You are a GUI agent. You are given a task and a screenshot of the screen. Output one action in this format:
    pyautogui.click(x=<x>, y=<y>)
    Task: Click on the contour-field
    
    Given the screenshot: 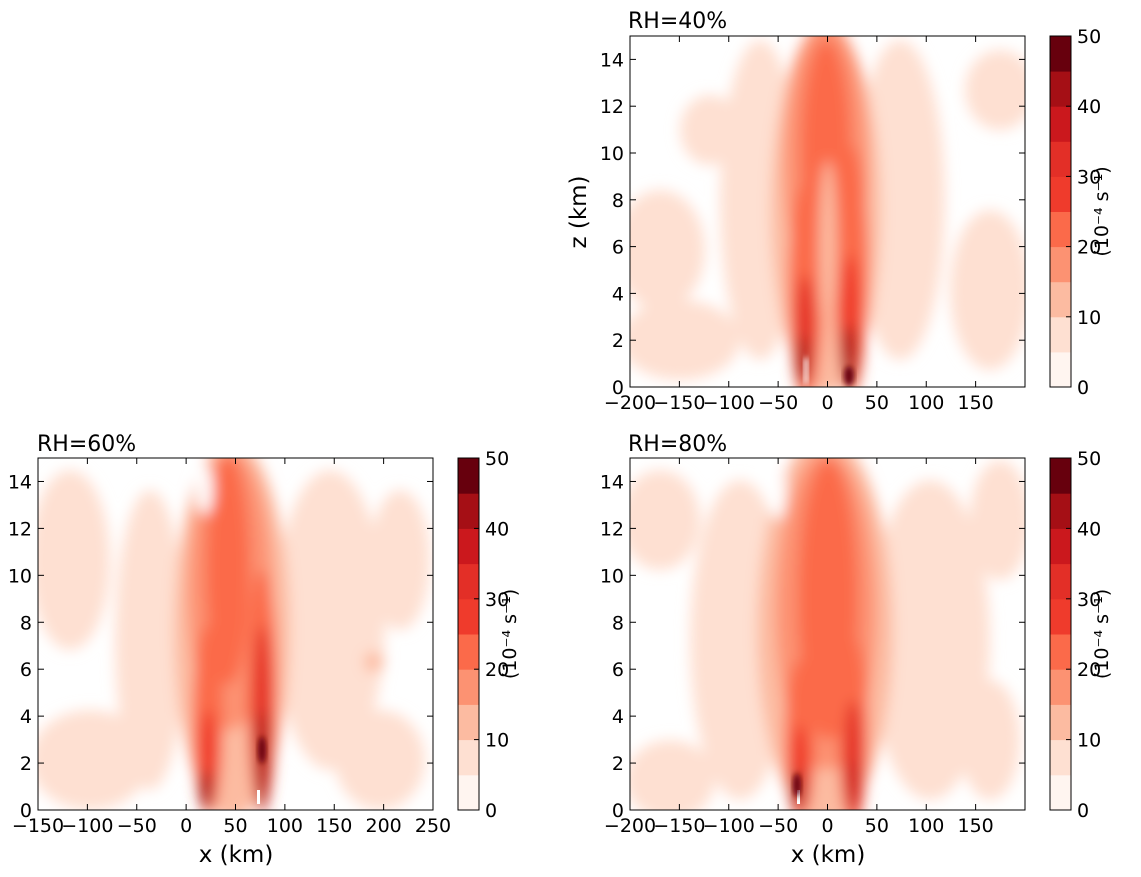 What is the action you would take?
    pyautogui.click(x=827, y=634)
    